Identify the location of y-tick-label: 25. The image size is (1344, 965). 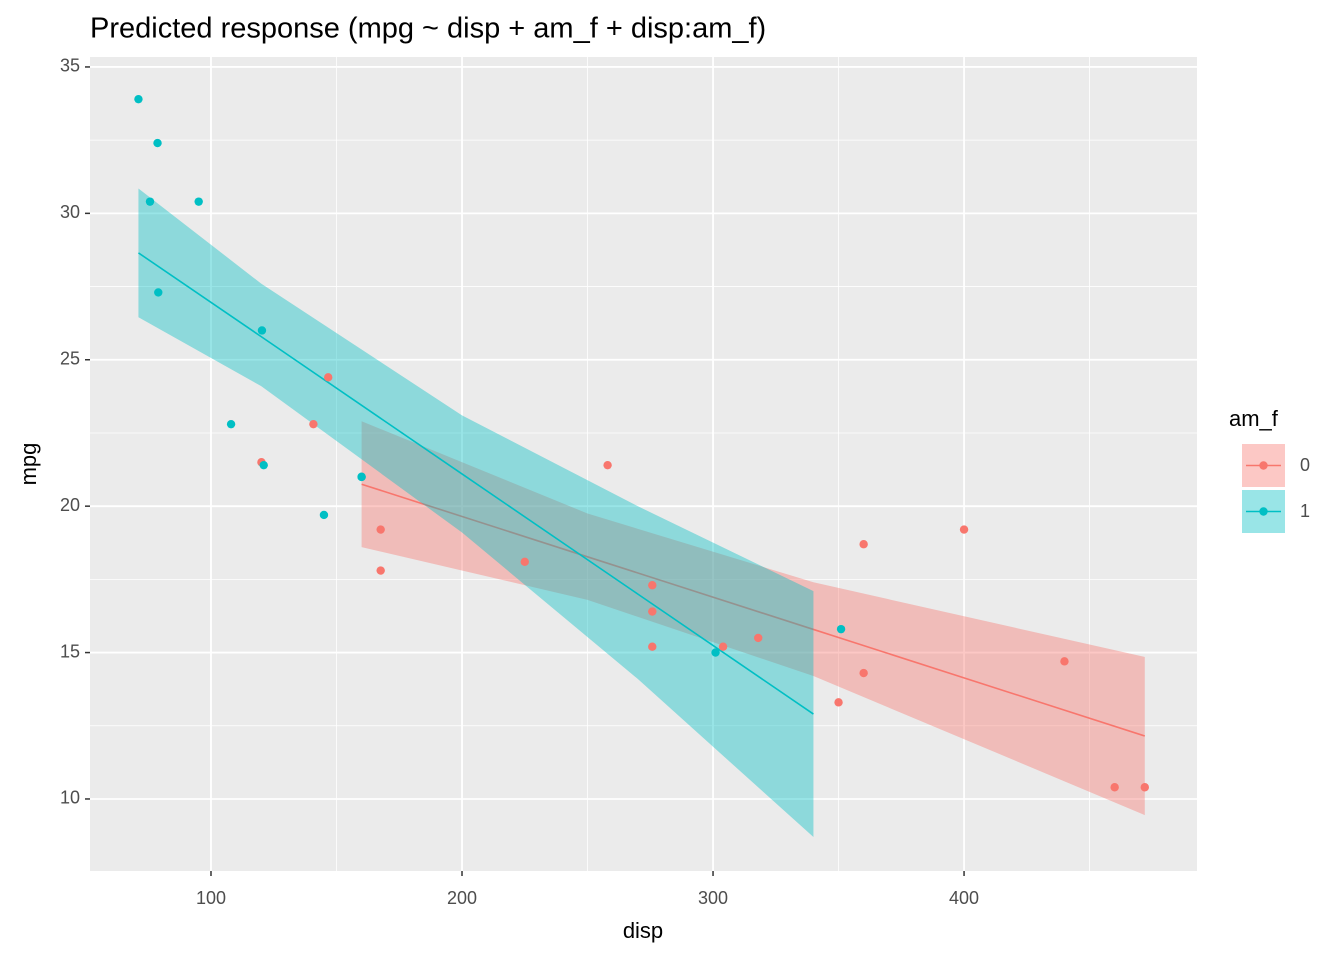
(70, 359).